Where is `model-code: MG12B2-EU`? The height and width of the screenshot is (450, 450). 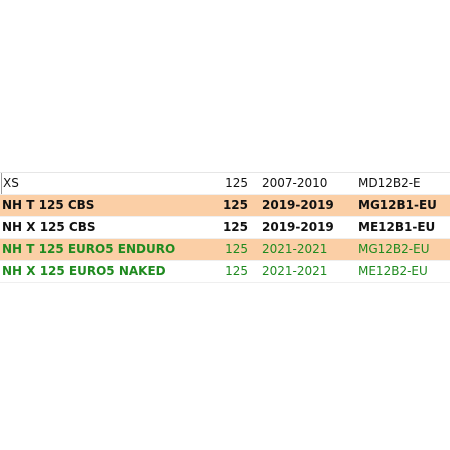 model-code: MG12B2-EU is located at coordinates (394, 249).